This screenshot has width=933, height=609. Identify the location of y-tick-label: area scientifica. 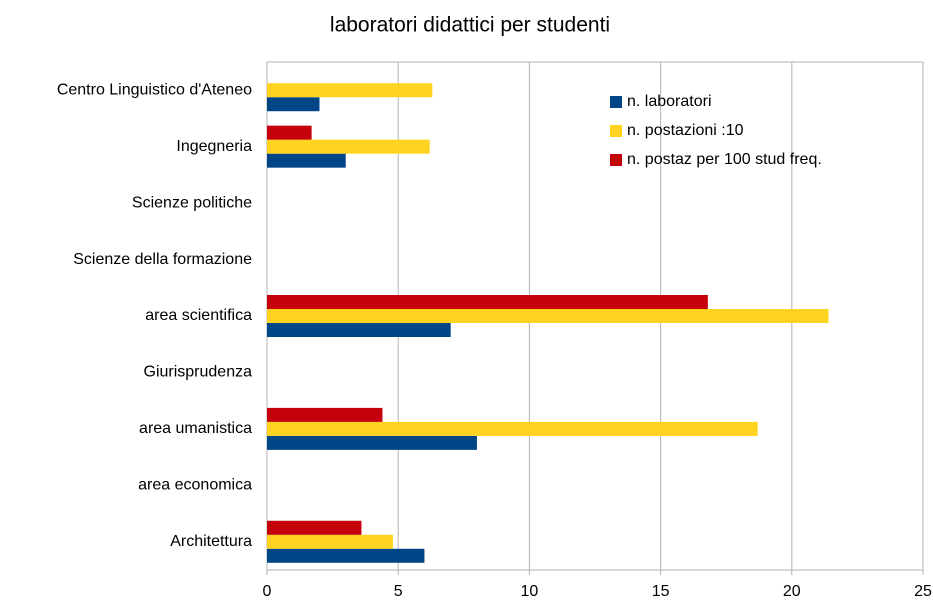
(198, 315).